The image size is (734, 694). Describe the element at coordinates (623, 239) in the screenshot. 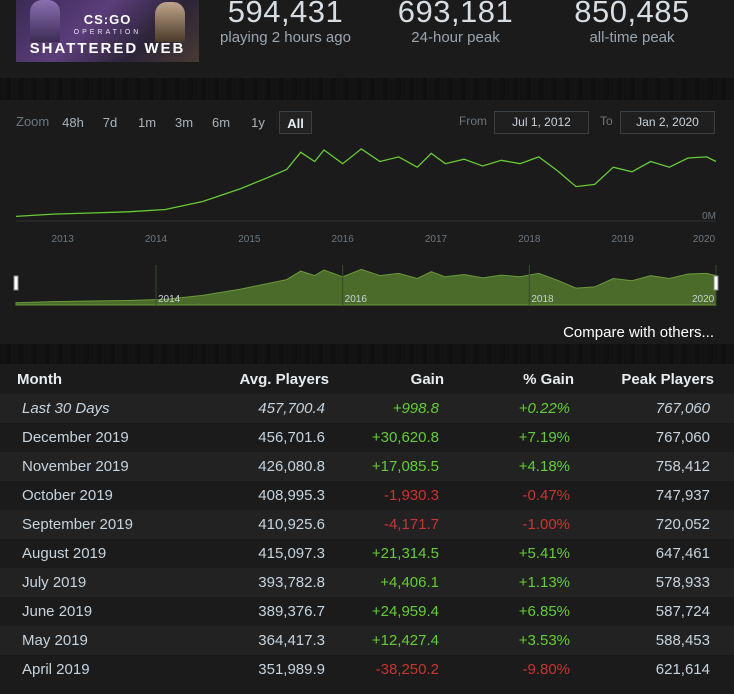

I see `x-tick-label: 2019` at that location.